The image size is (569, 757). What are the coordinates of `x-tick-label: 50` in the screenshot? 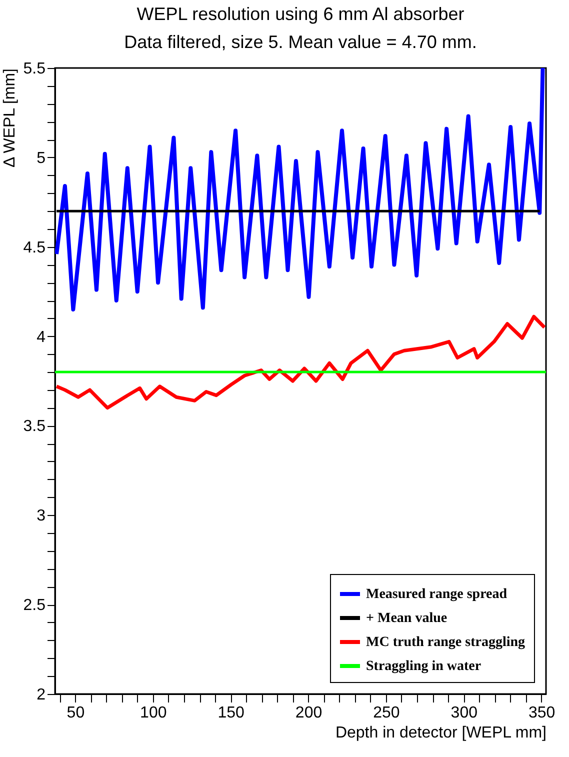 It's located at (75, 713).